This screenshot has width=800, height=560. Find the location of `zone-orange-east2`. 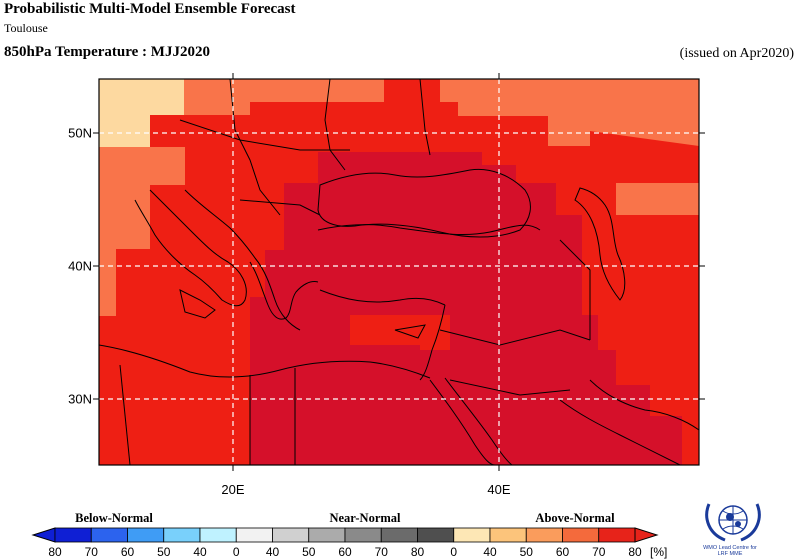

zone-orange-east2 is located at coordinates (640, 199).